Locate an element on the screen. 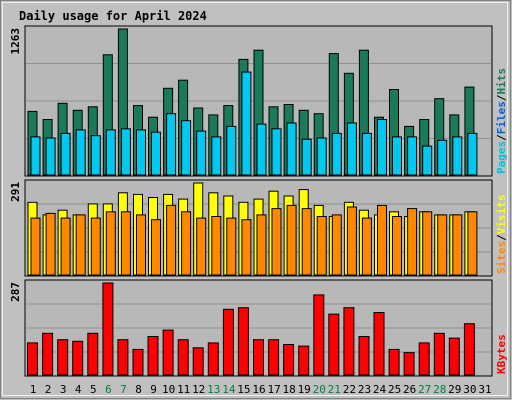 This screenshot has width=512, height=400. day-label-12: 12 is located at coordinates (198, 389).